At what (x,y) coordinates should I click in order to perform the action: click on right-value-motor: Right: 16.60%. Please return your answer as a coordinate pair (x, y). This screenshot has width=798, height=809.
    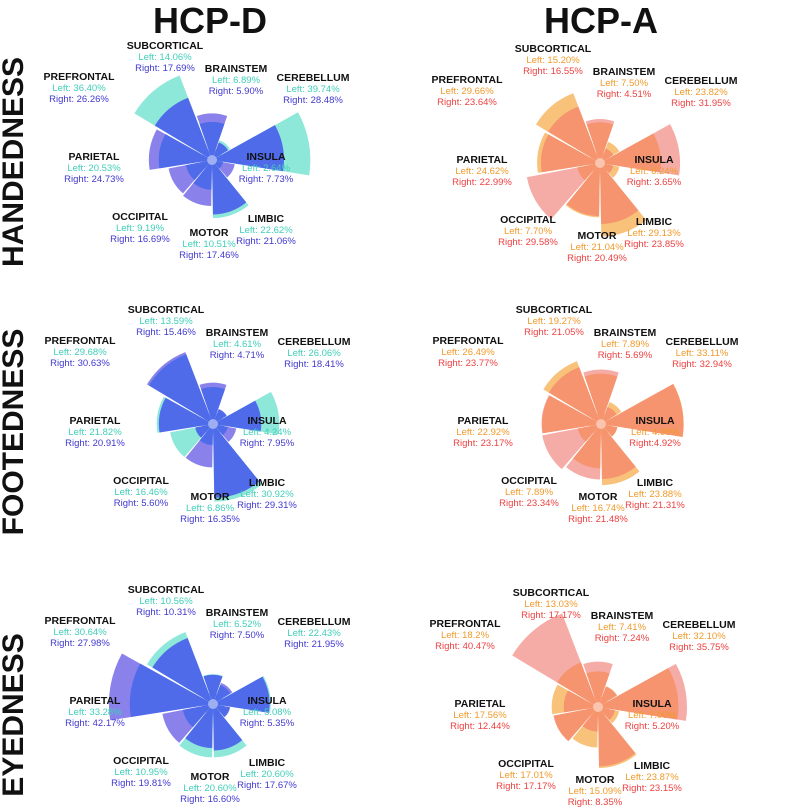
    Looking at the image, I should click on (210, 799).